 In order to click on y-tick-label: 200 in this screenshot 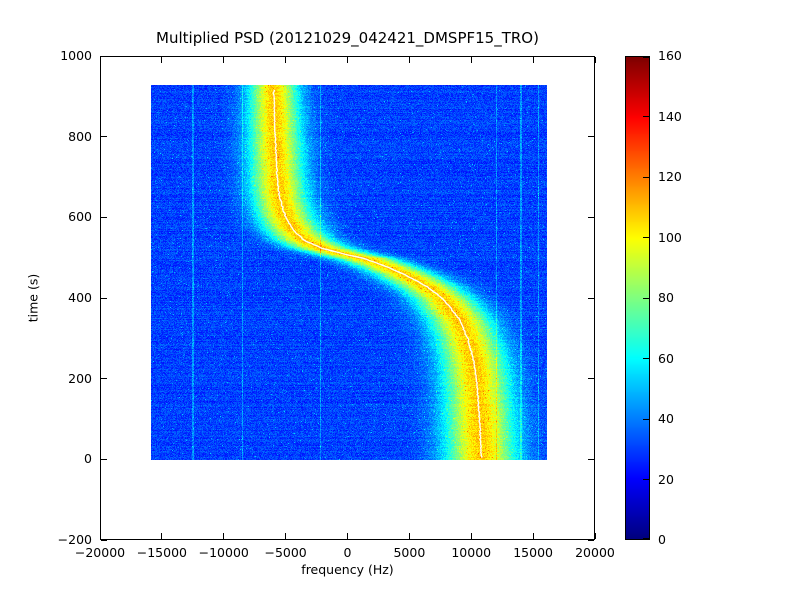, I will do `click(80, 378)`.